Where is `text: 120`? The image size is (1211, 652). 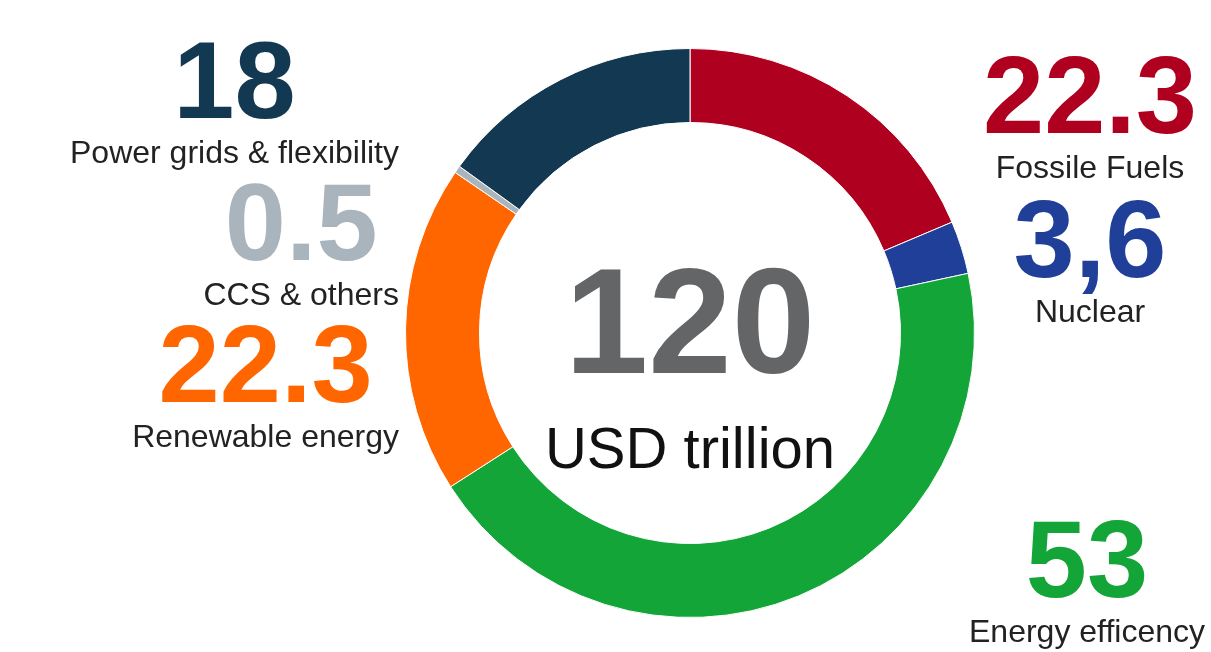 text: 120 is located at coordinates (690, 321).